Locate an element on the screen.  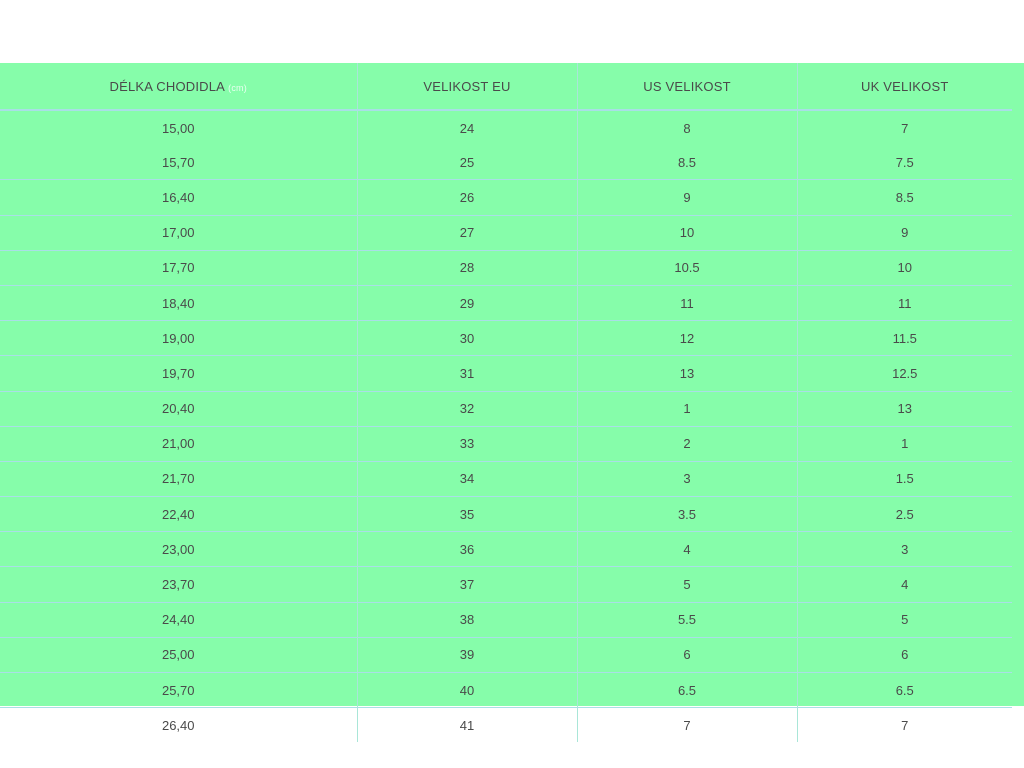
cell-eu-size: 27 is located at coordinates (466, 232).